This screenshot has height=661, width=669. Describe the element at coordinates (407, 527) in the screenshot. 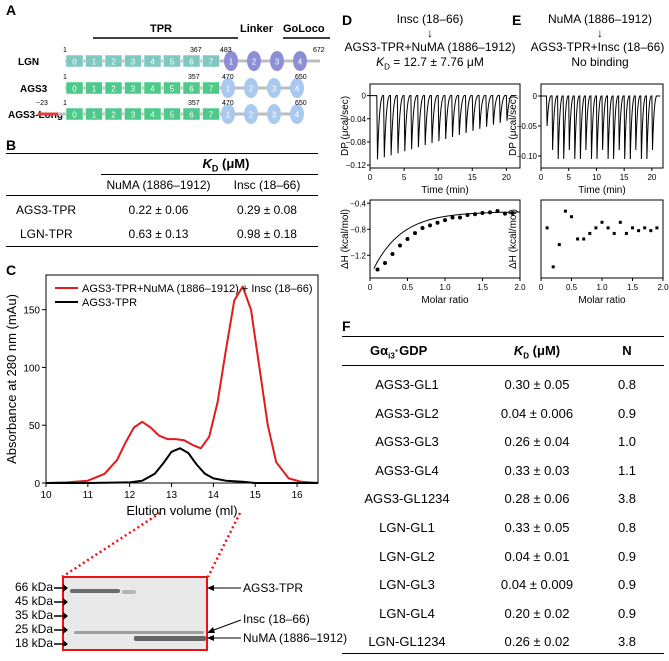

I see `f-row-name: LGN-GL1` at that location.